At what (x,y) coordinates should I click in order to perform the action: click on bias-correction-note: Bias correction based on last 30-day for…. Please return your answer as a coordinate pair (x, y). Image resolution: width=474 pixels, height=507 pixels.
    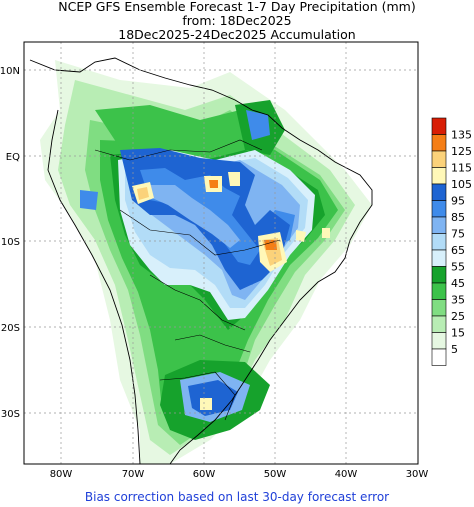
    Looking at the image, I should click on (237, 497).